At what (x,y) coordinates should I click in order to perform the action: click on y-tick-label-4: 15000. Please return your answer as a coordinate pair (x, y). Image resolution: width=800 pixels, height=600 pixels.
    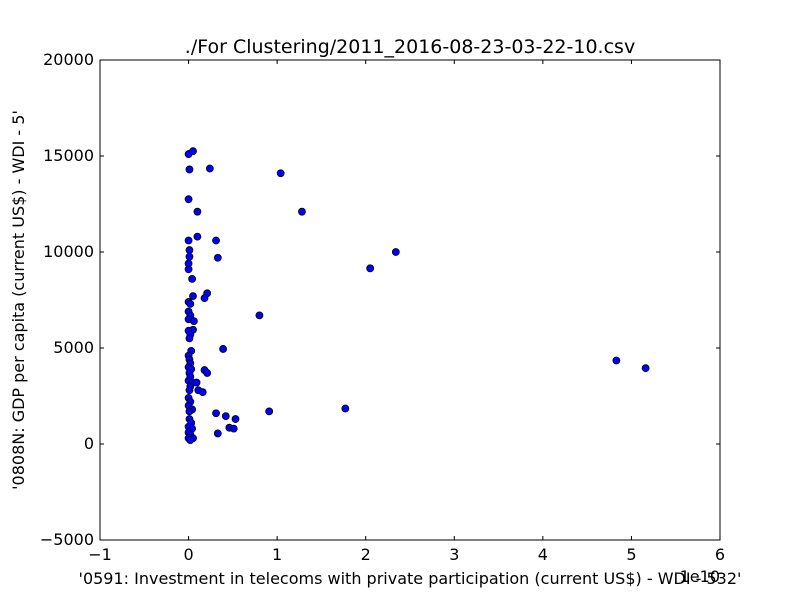
    Looking at the image, I should click on (68, 155).